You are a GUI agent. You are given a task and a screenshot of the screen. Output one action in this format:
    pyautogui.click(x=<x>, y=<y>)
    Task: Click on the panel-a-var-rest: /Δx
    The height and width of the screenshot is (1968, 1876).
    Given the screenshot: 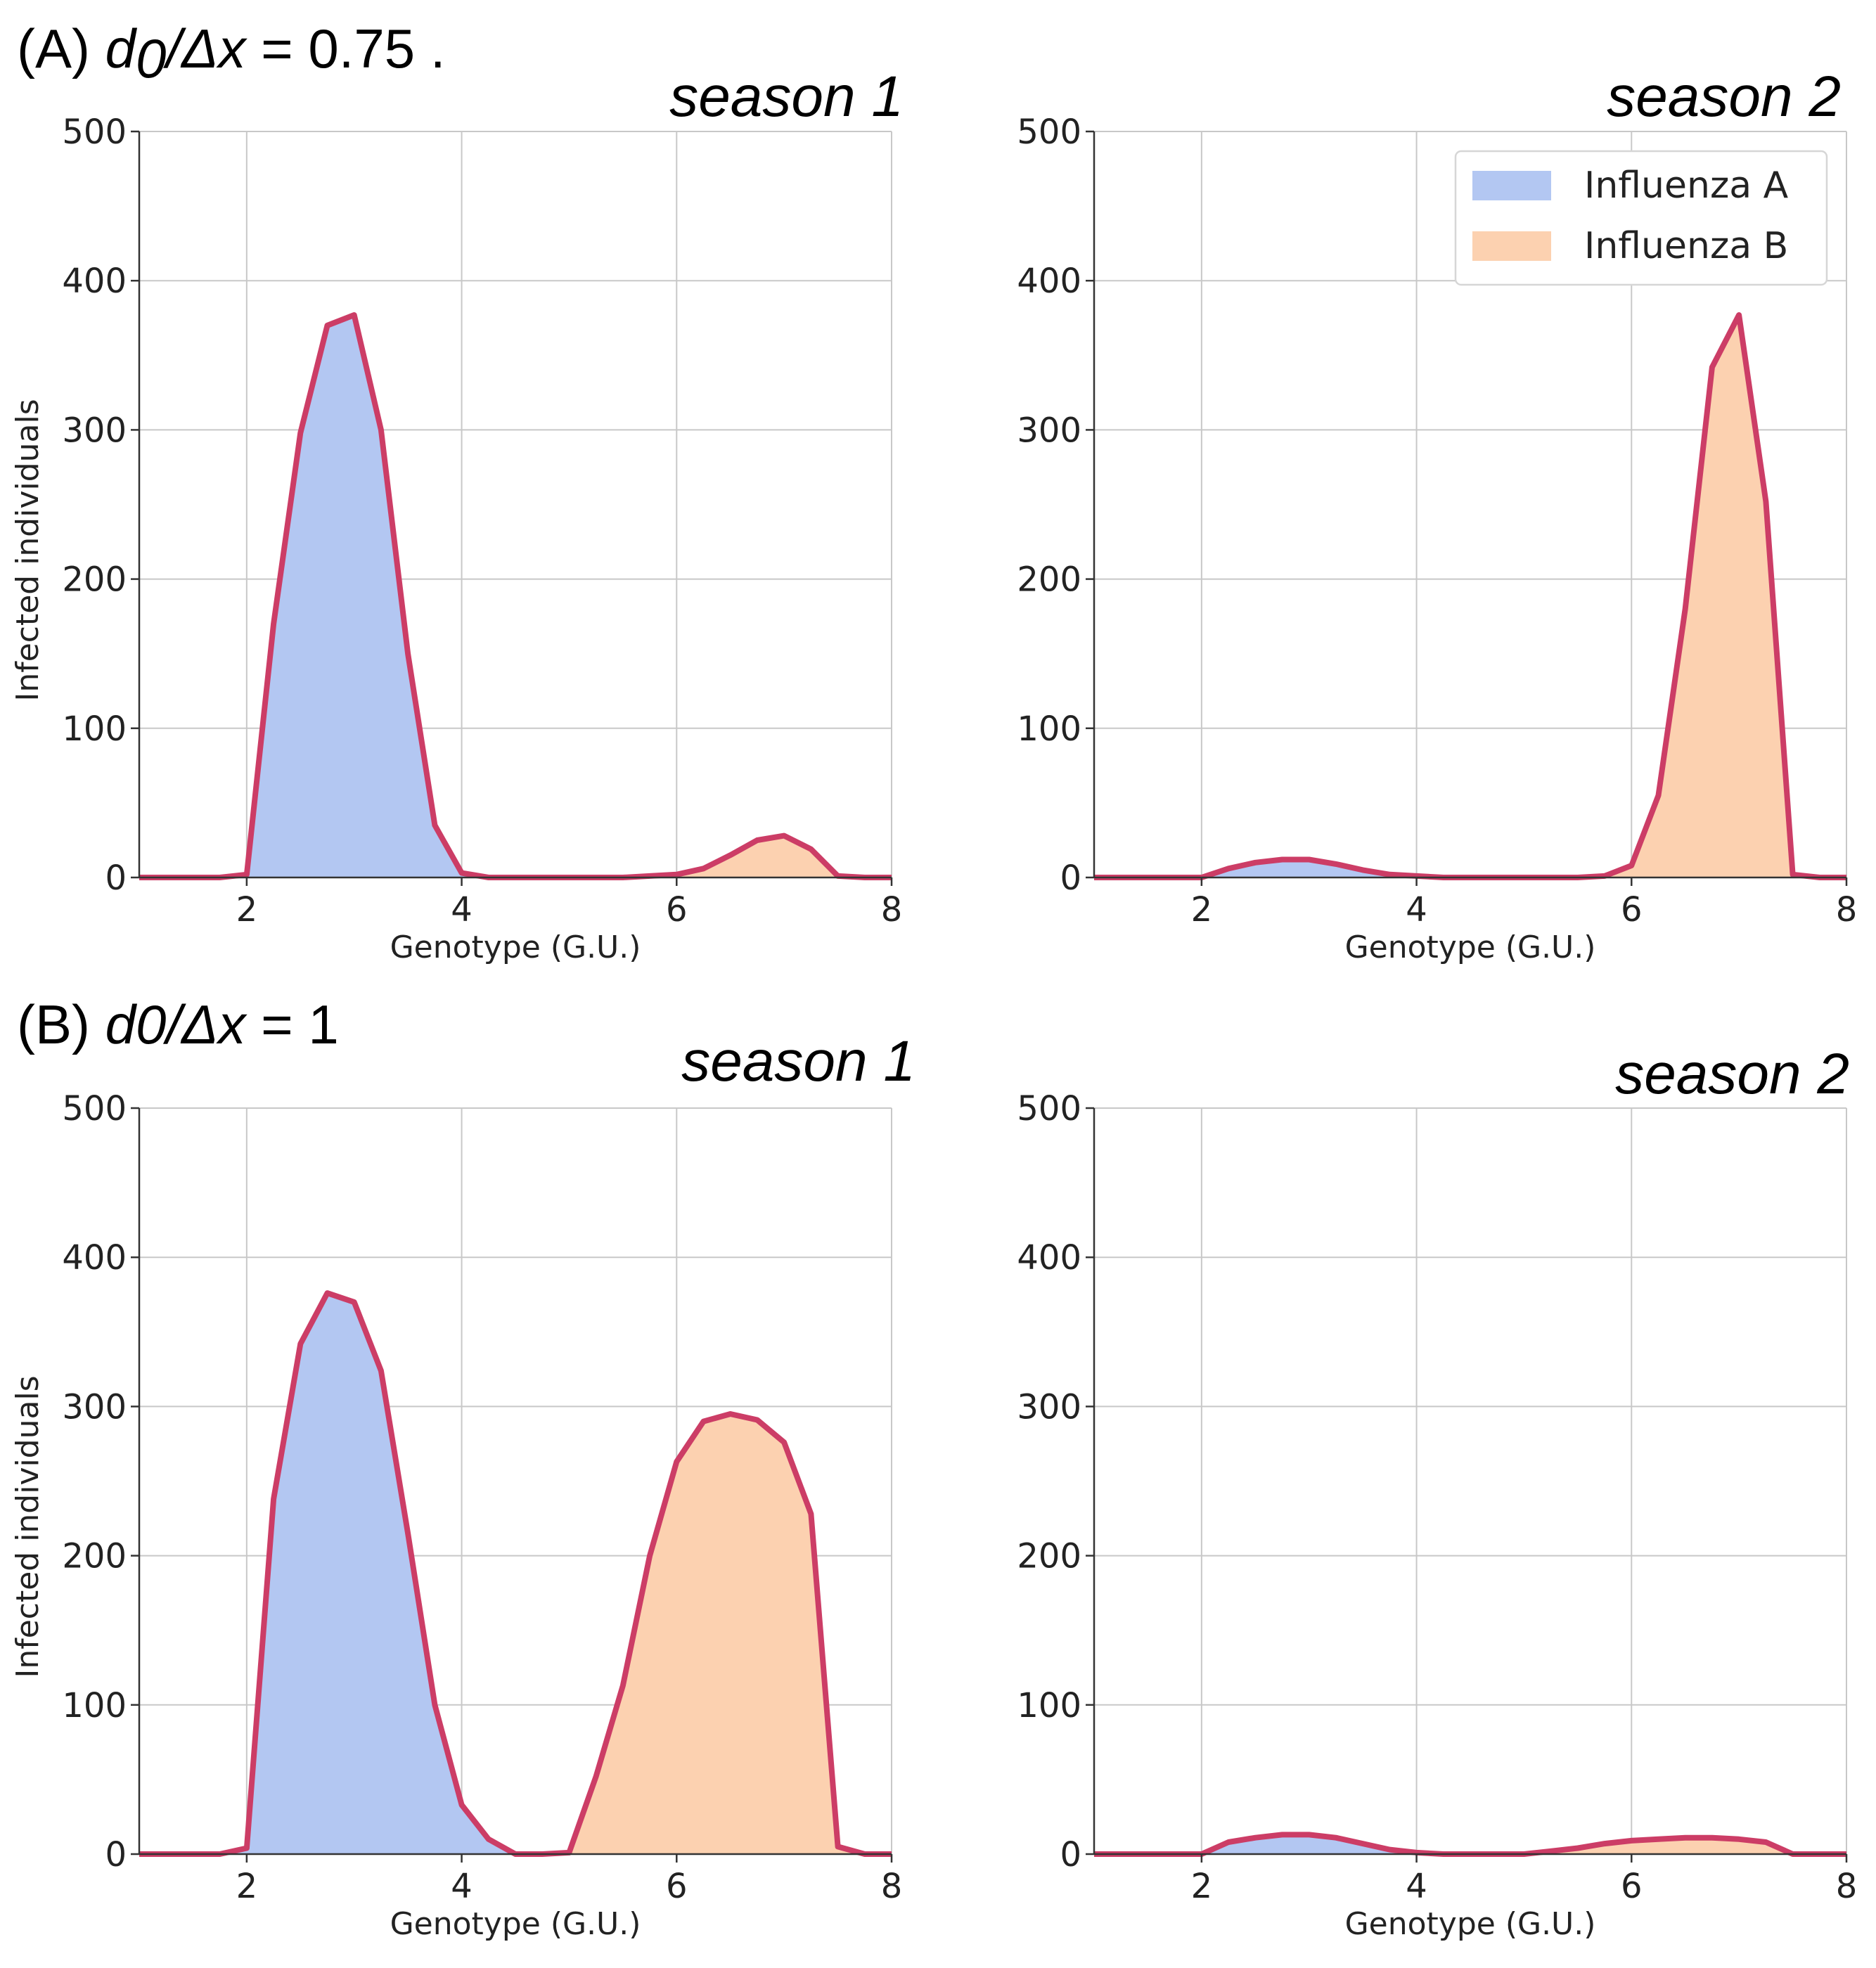 What is the action you would take?
    pyautogui.click(x=206, y=49)
    